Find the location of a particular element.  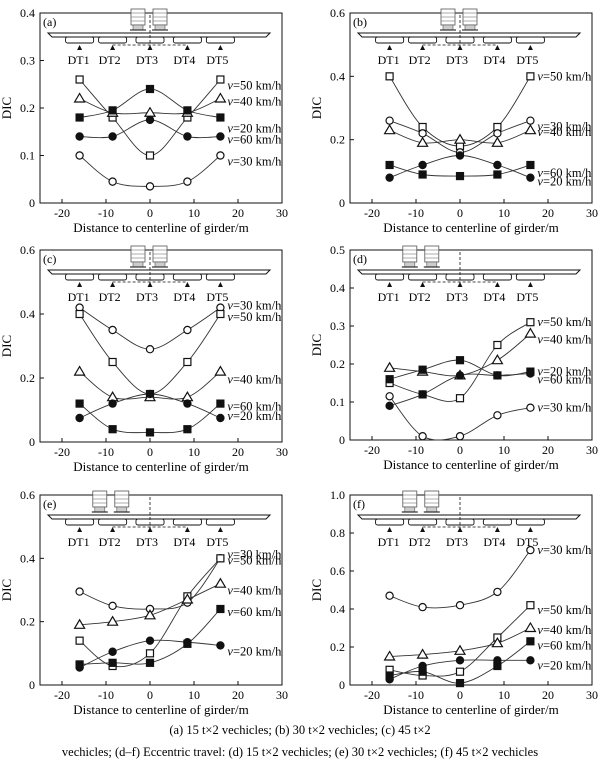

panel-letter: (c) is located at coordinates (49, 259).